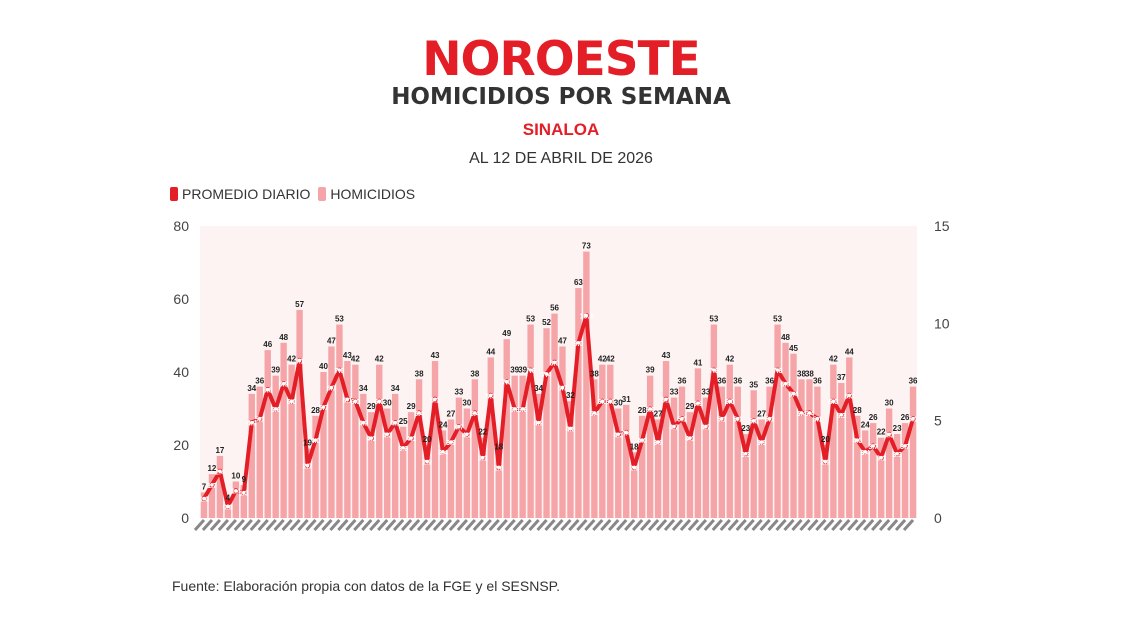 The height and width of the screenshot is (630, 1122). What do you see at coordinates (506, 333) in the screenshot?
I see `bar-data-label: 49` at bounding box center [506, 333].